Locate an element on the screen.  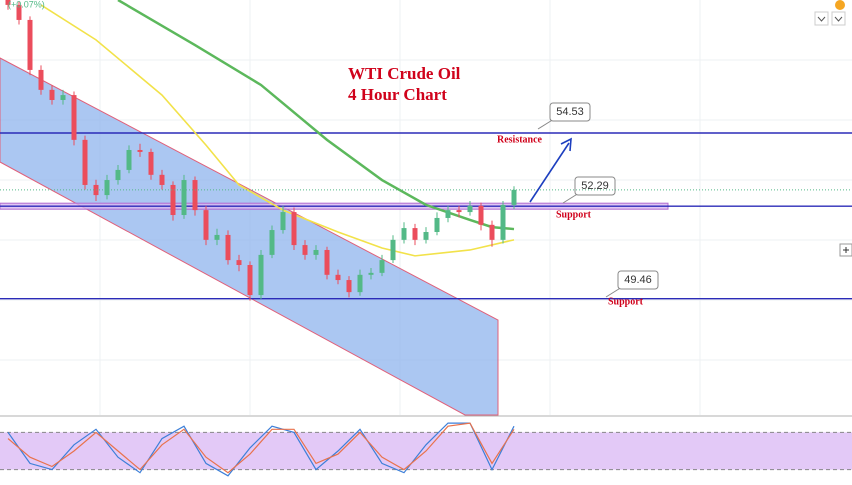
level-label: 52.29 is located at coordinates (595, 186).